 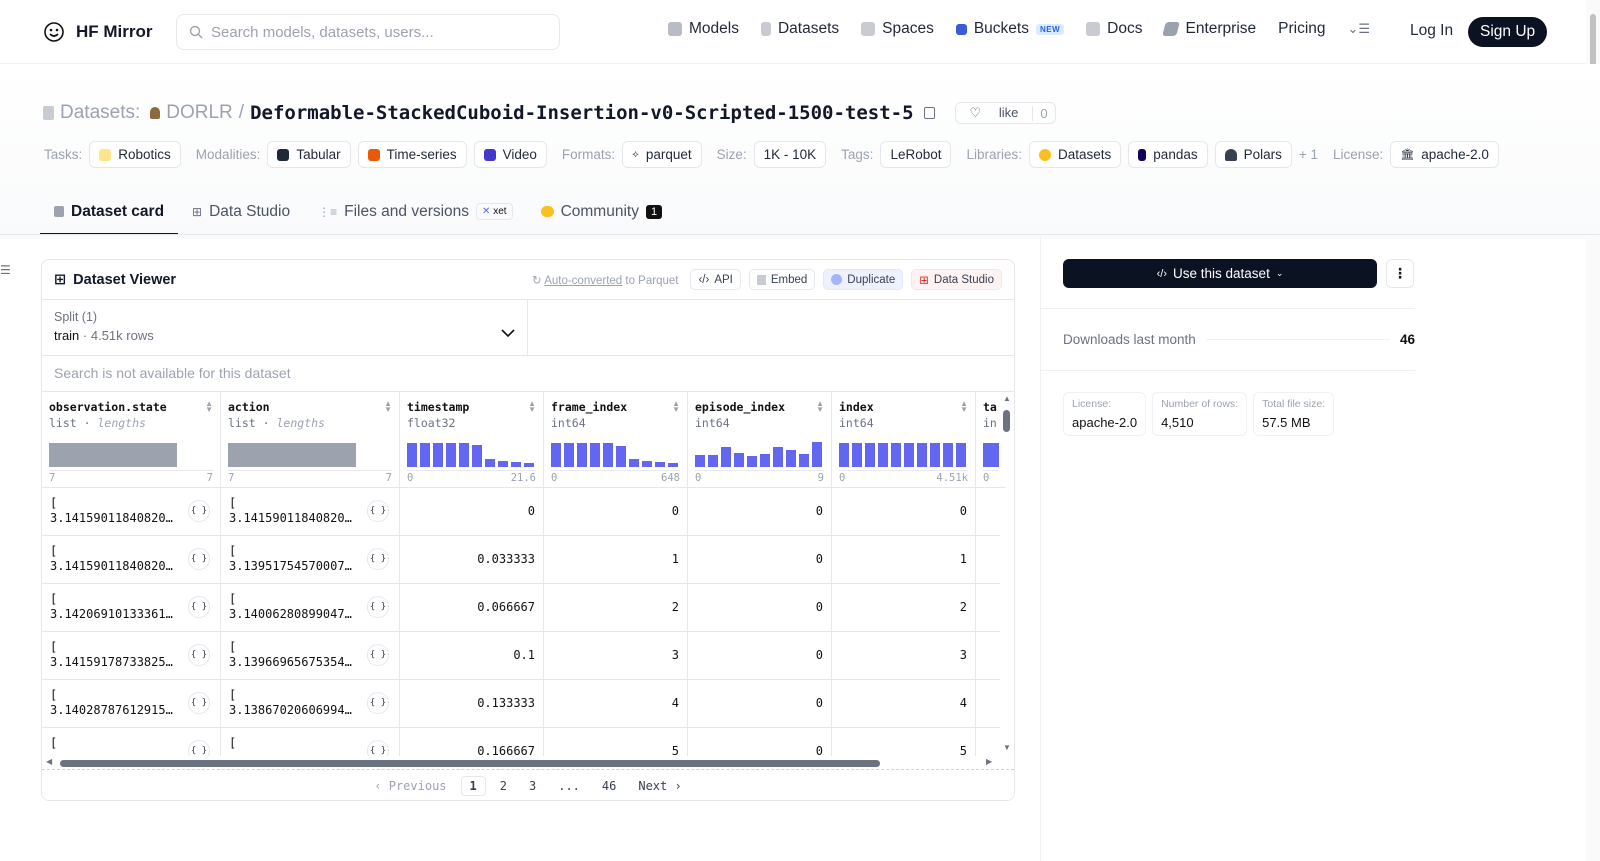 I want to click on nav-datasets: Datasets, so click(x=799, y=29).